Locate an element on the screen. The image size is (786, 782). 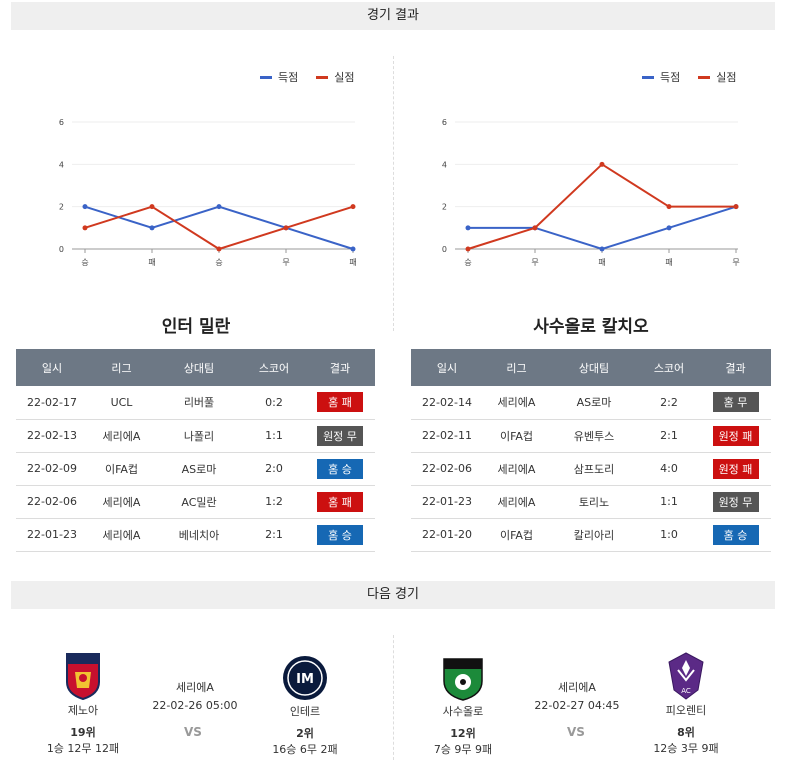
score-cell: 2:0 is located at coordinates (274, 469).